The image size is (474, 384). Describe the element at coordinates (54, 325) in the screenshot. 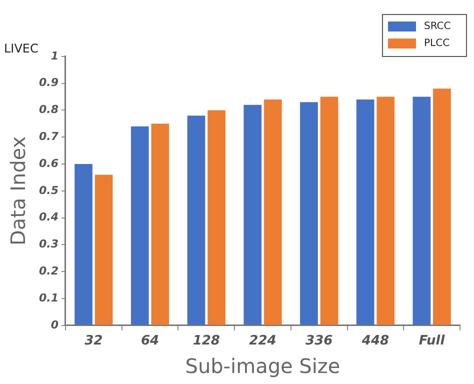

I see `y-tick-label: 0` at that location.